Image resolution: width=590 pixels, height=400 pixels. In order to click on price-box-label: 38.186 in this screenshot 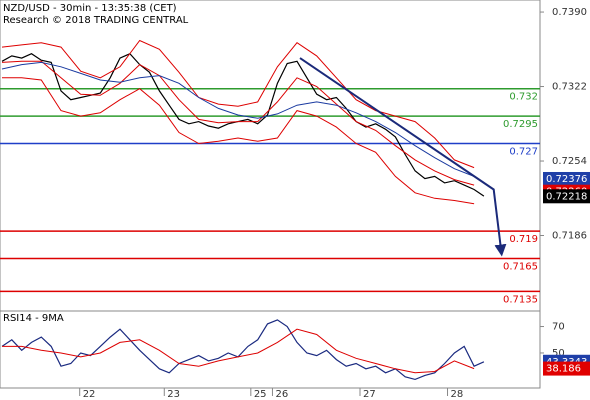, I will do `click(563, 369)`.